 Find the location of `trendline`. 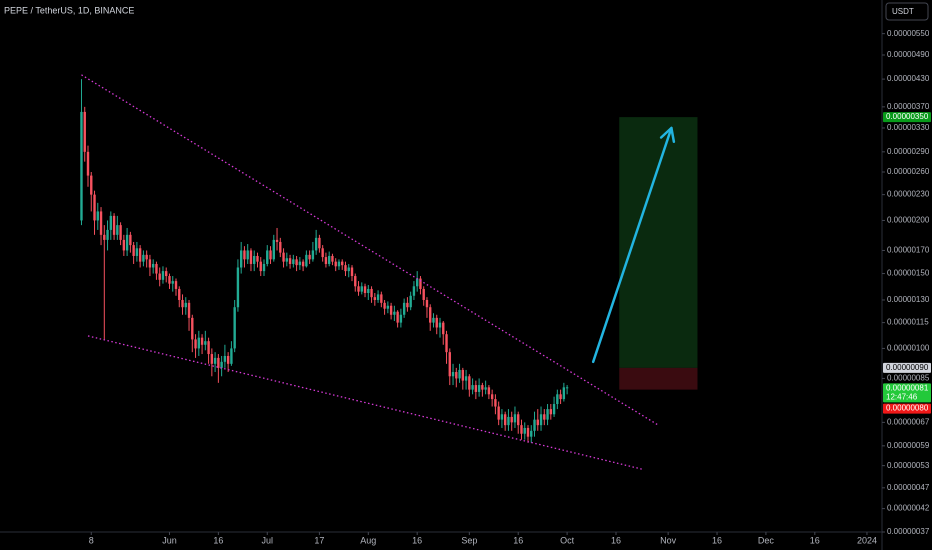

trendline is located at coordinates (365, 402).